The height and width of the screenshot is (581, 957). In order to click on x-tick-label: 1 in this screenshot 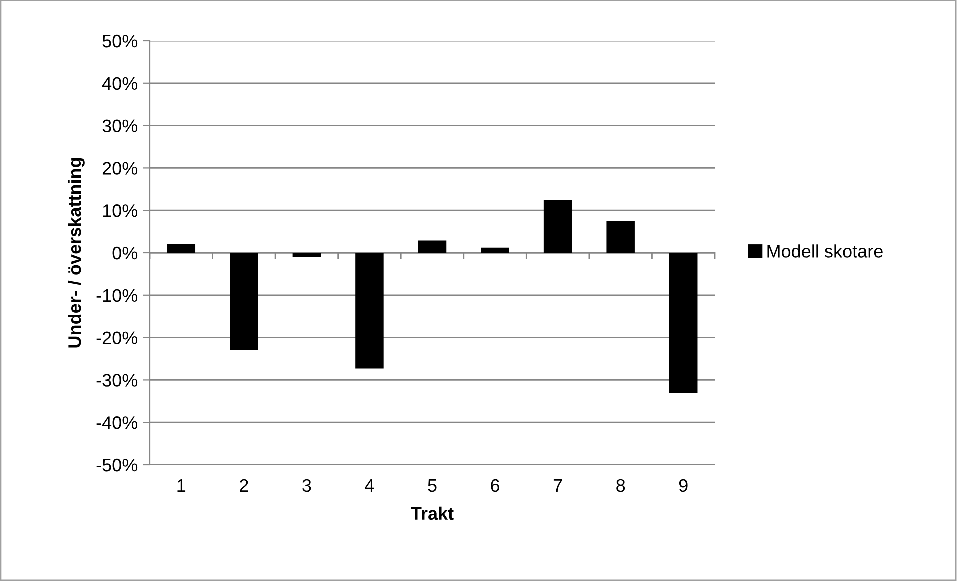, I will do `click(182, 486)`.